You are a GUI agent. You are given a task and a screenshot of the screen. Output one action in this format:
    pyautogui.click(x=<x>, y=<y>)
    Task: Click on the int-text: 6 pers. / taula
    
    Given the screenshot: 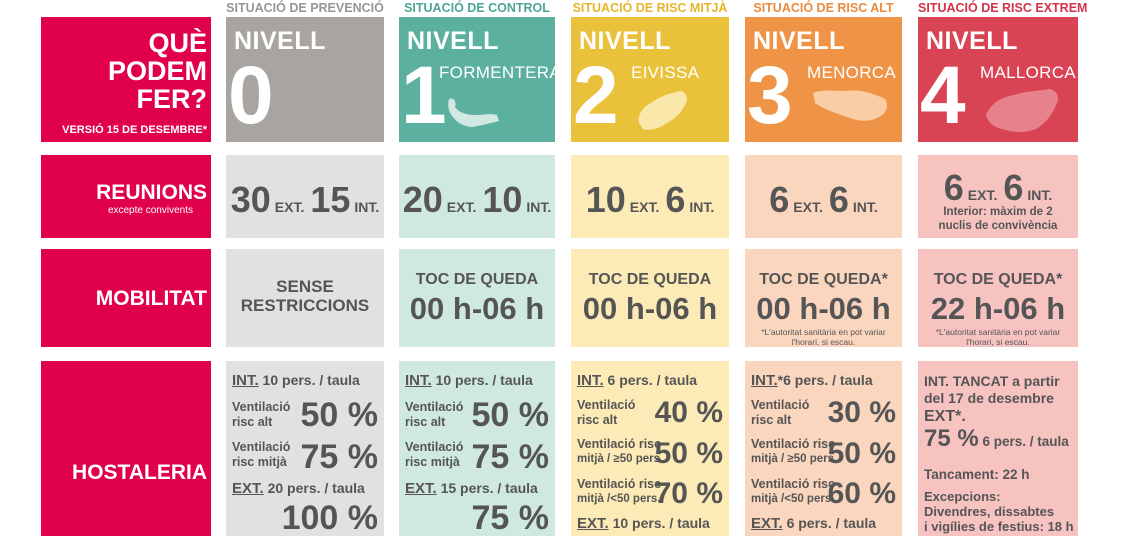 What is the action you would take?
    pyautogui.click(x=650, y=380)
    